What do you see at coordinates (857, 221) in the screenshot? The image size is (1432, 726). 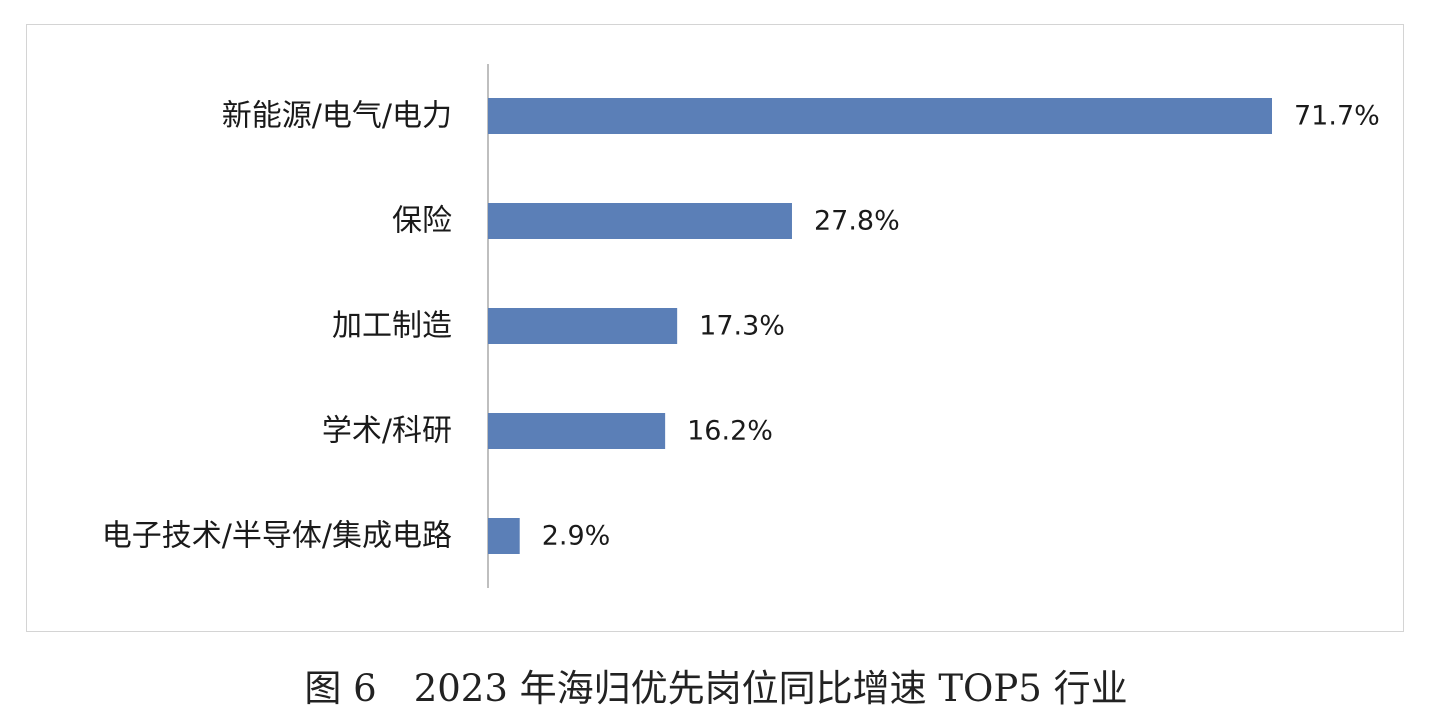 I see `value-label-1: 27.8%` at bounding box center [857, 221].